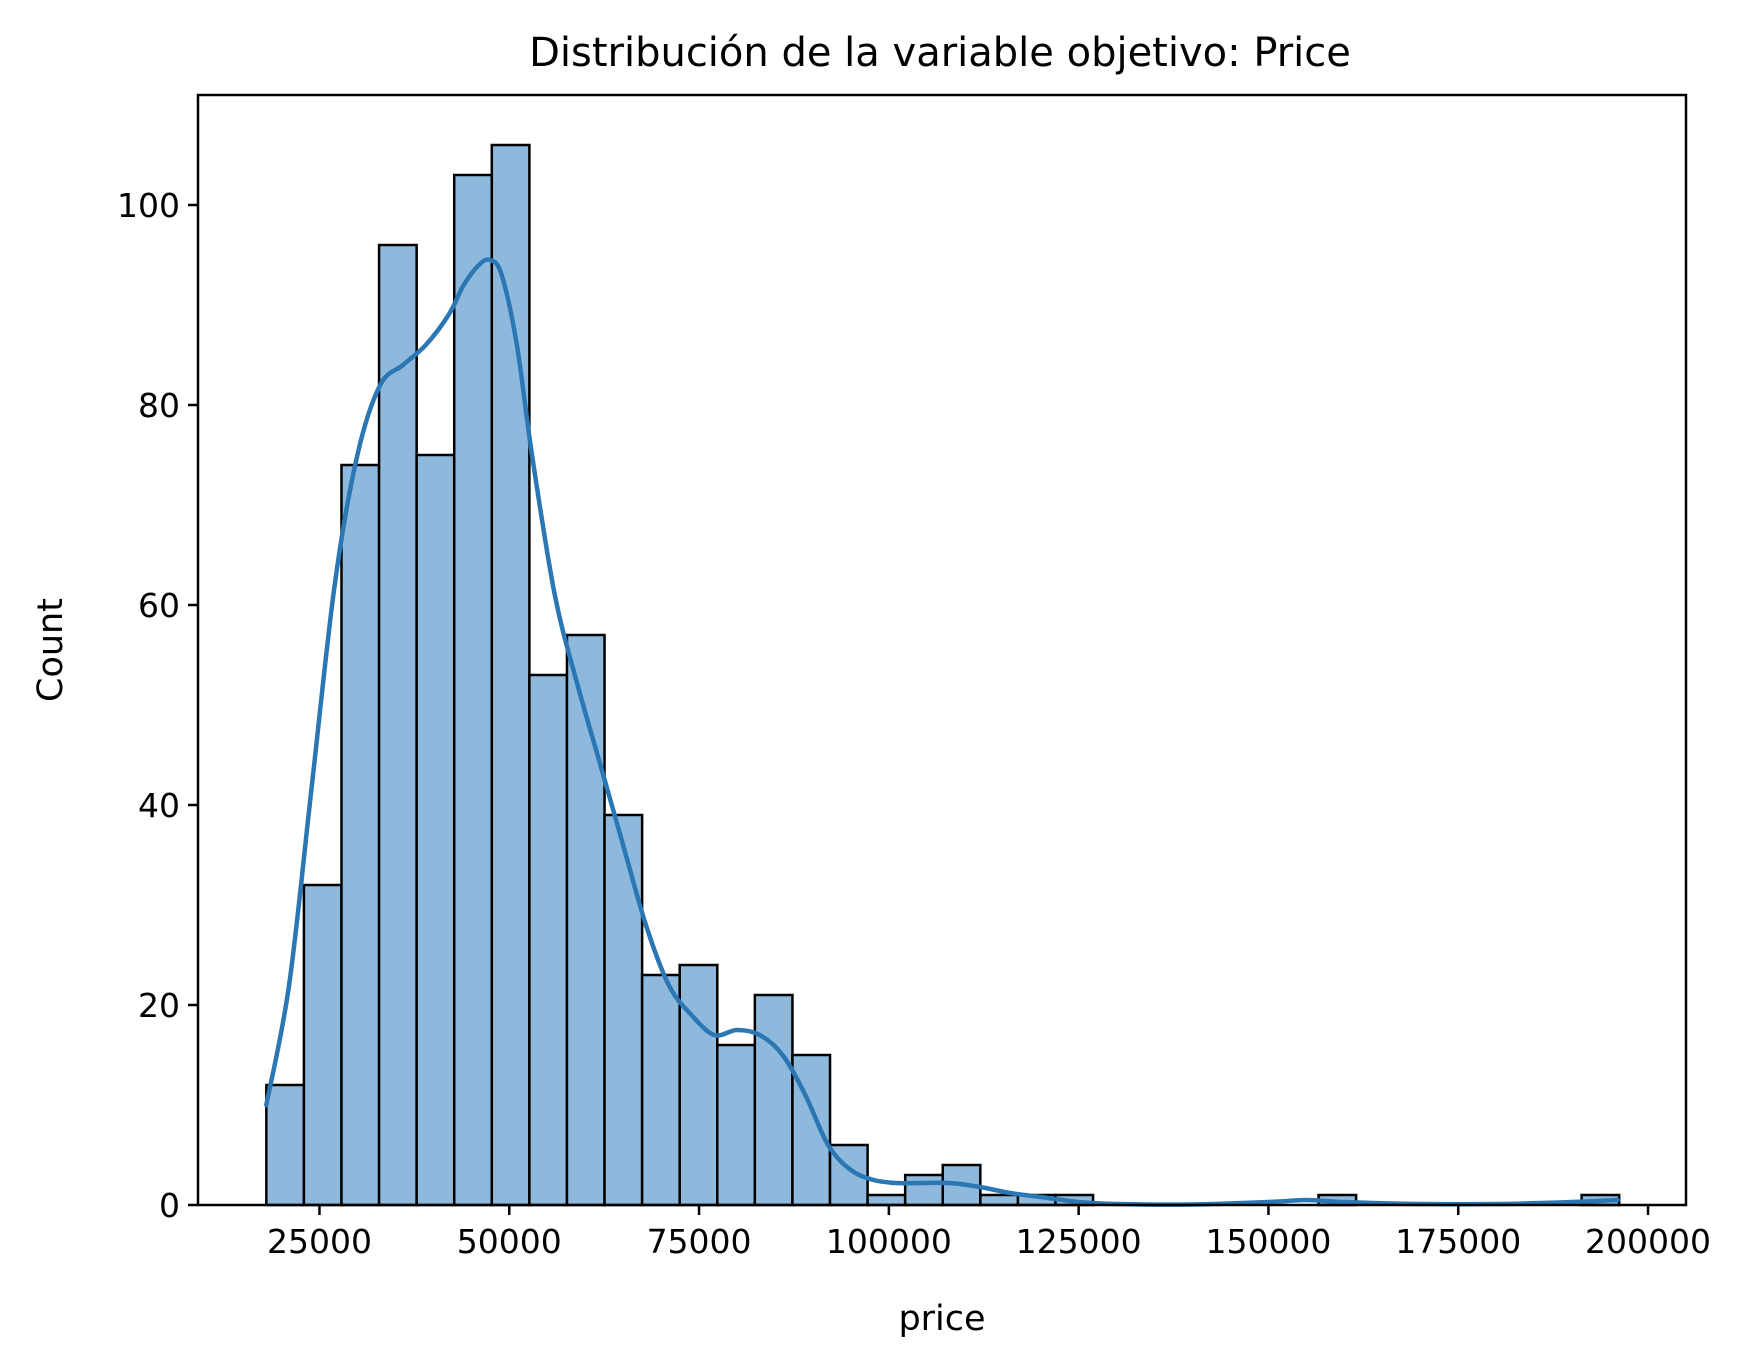 The width and height of the screenshot is (1758, 1363). I want to click on y-tick-label: 100, so click(148, 205).